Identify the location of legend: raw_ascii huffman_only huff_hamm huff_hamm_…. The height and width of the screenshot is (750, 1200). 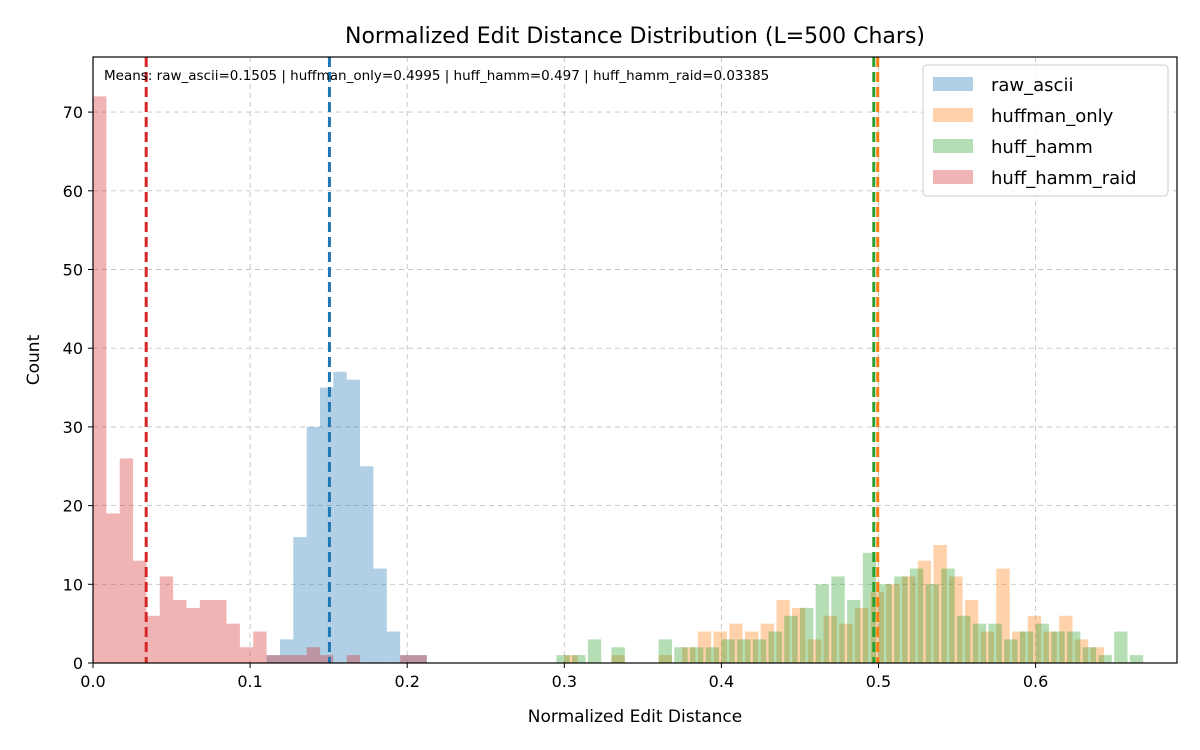
(1045, 130).